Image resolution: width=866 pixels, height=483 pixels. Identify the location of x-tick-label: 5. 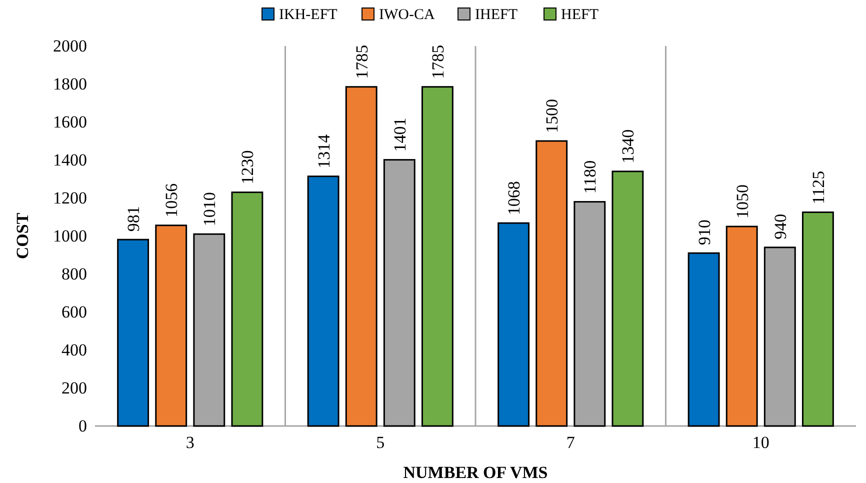
(380, 442).